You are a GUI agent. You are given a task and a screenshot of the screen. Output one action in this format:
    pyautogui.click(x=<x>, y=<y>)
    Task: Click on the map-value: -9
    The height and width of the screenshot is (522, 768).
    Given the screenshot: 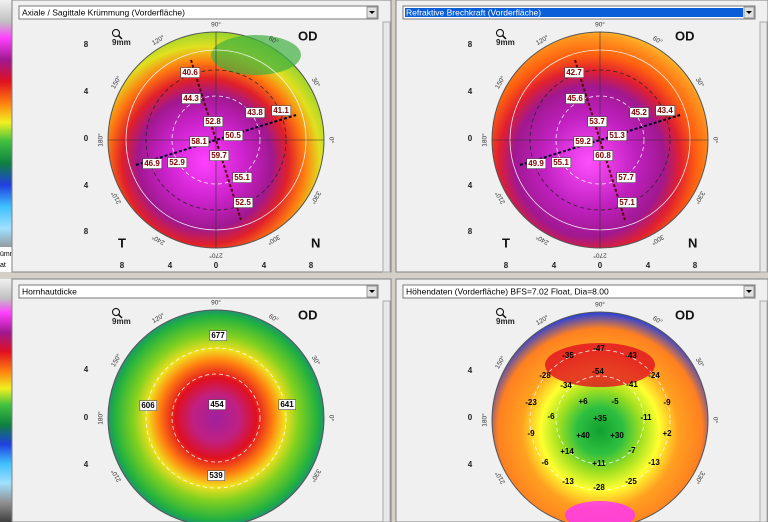 What is the action you would take?
    pyautogui.click(x=667, y=402)
    